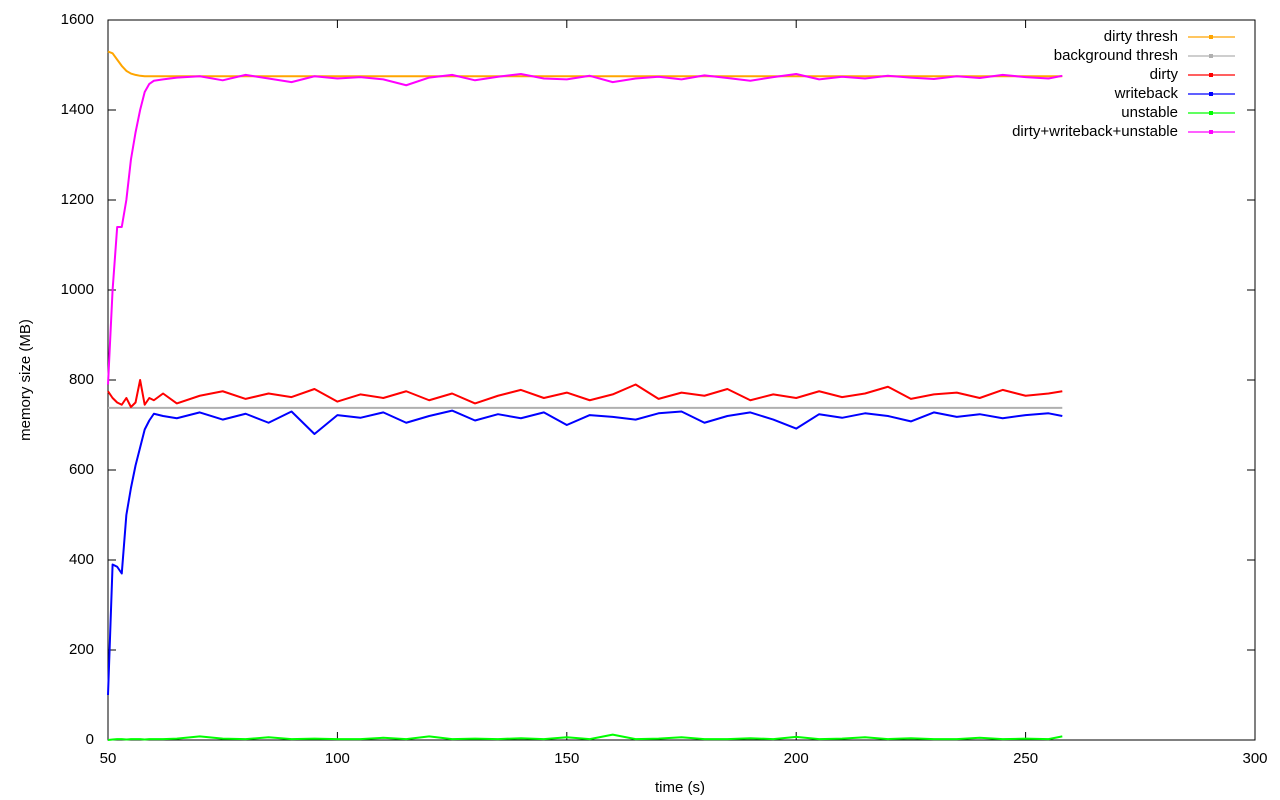 The image size is (1280, 800). I want to click on y-tick-label: 1000, so click(77, 289).